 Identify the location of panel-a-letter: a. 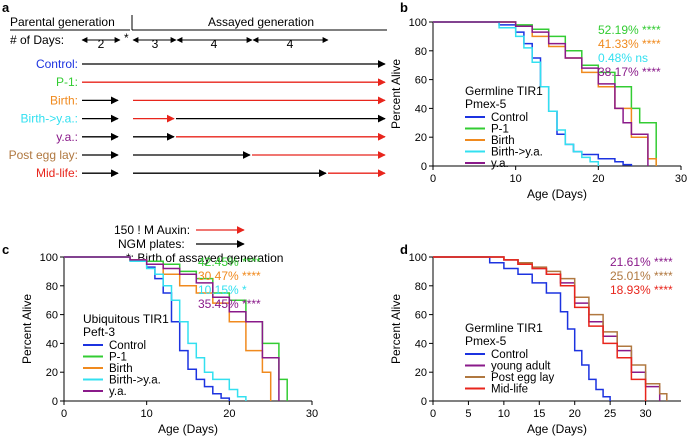
(6, 7).